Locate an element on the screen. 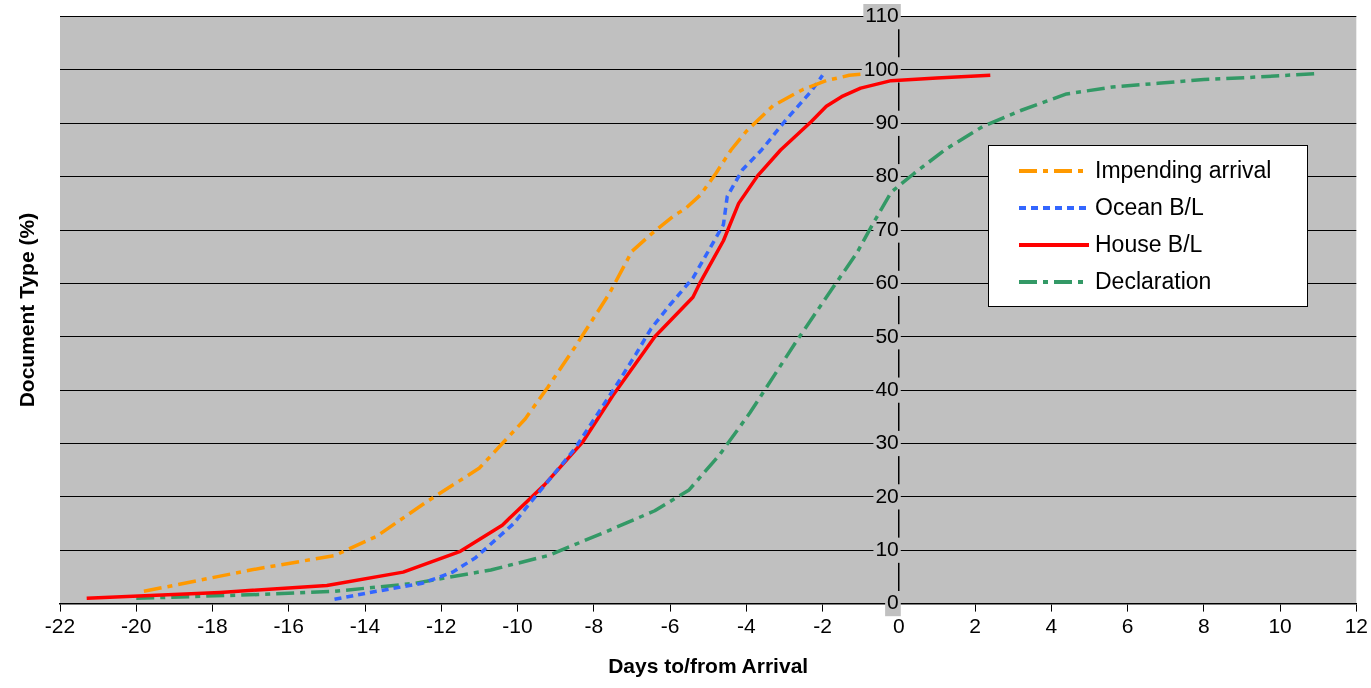 The height and width of the screenshot is (688, 1371). y-tick-label: 0 is located at coordinates (893, 602).